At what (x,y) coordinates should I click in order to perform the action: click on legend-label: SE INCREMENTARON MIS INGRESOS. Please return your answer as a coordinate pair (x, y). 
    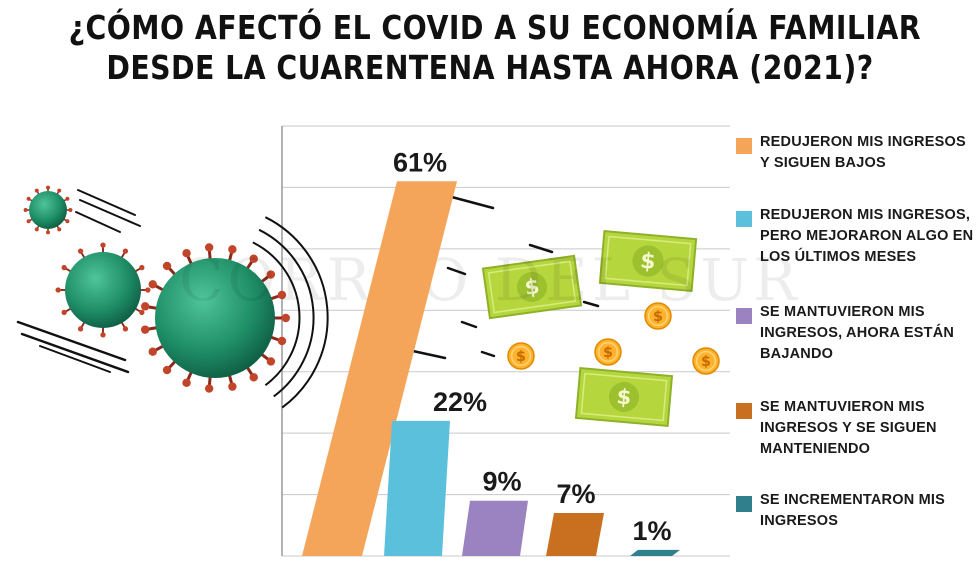
    Looking at the image, I should click on (867, 511).